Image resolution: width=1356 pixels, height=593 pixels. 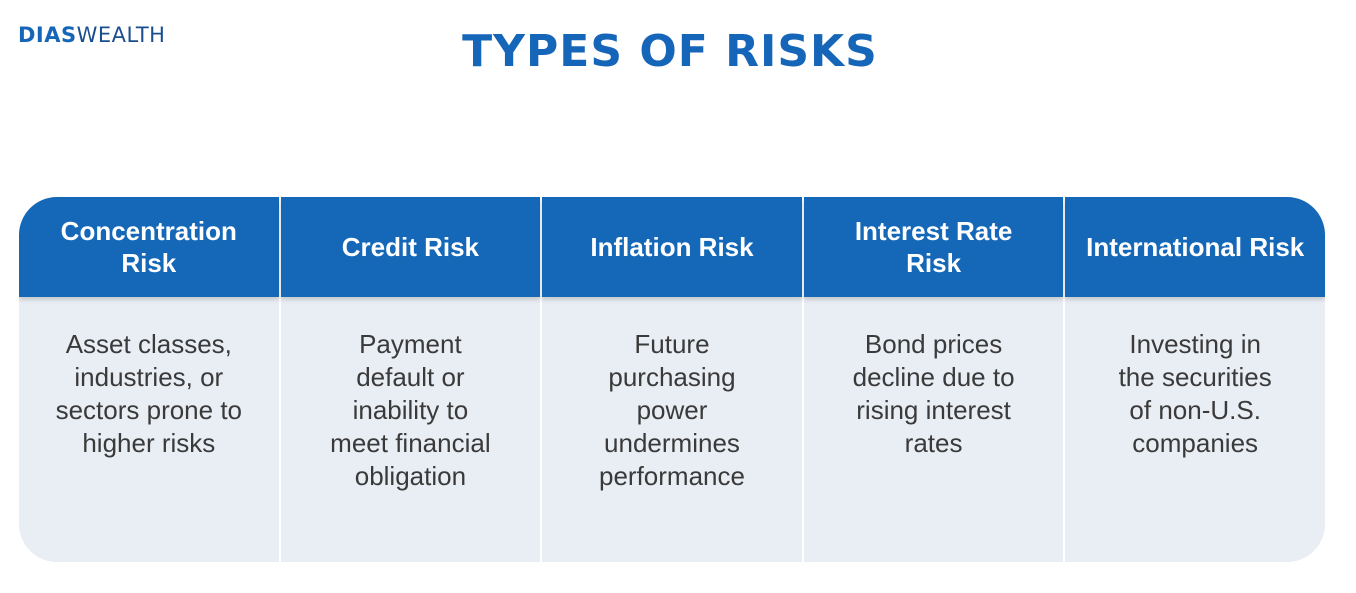 I want to click on risk-header: Concentration Risk, so click(x=149, y=247).